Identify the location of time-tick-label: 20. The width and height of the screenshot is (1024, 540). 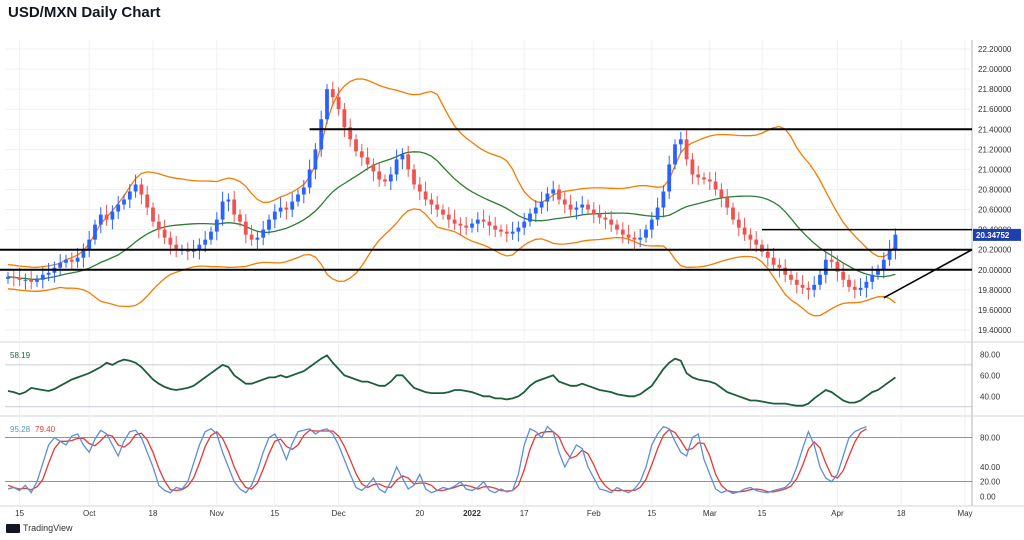
(419, 513).